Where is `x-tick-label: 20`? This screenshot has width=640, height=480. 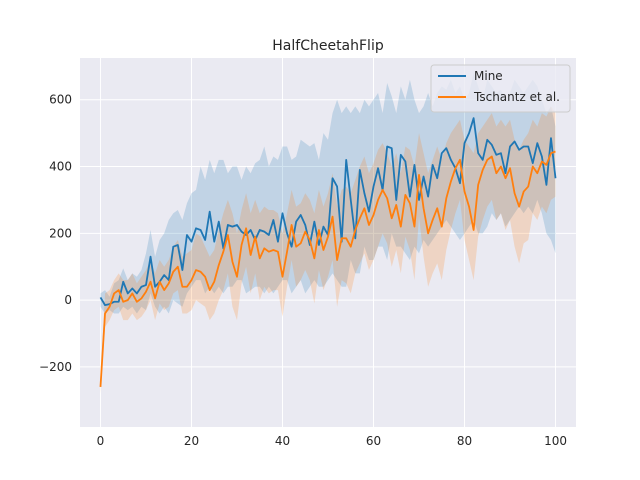 x-tick-label: 20 is located at coordinates (191, 441).